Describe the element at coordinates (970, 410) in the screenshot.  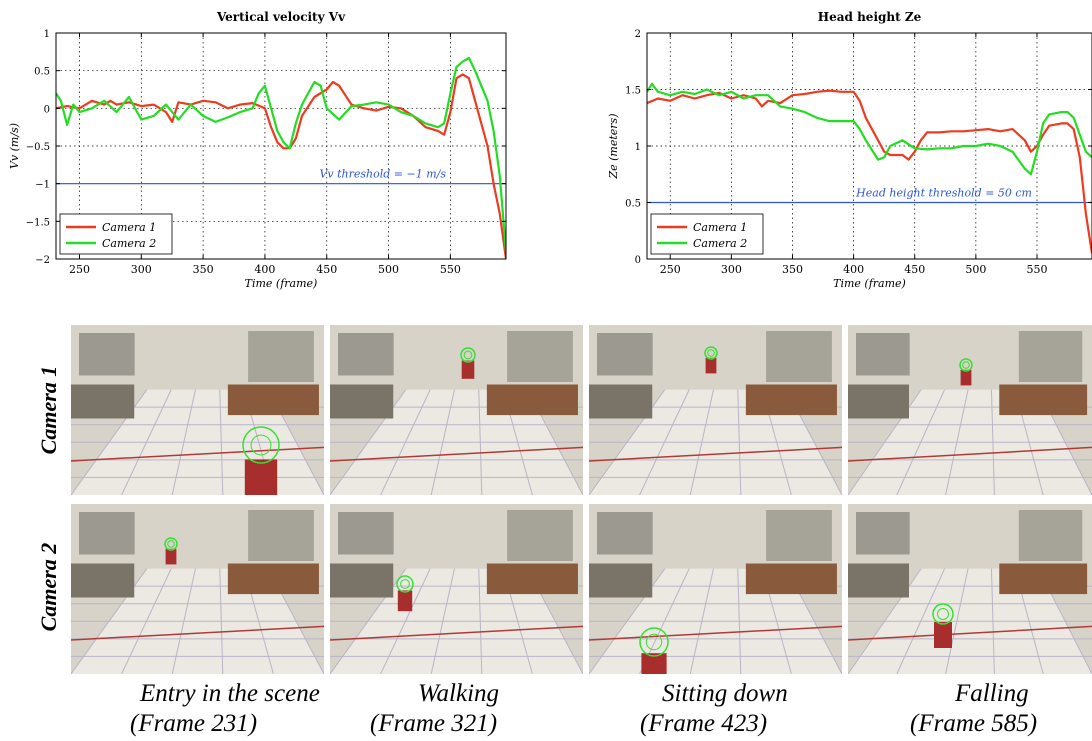
I see `photo-camera1-falling` at that location.